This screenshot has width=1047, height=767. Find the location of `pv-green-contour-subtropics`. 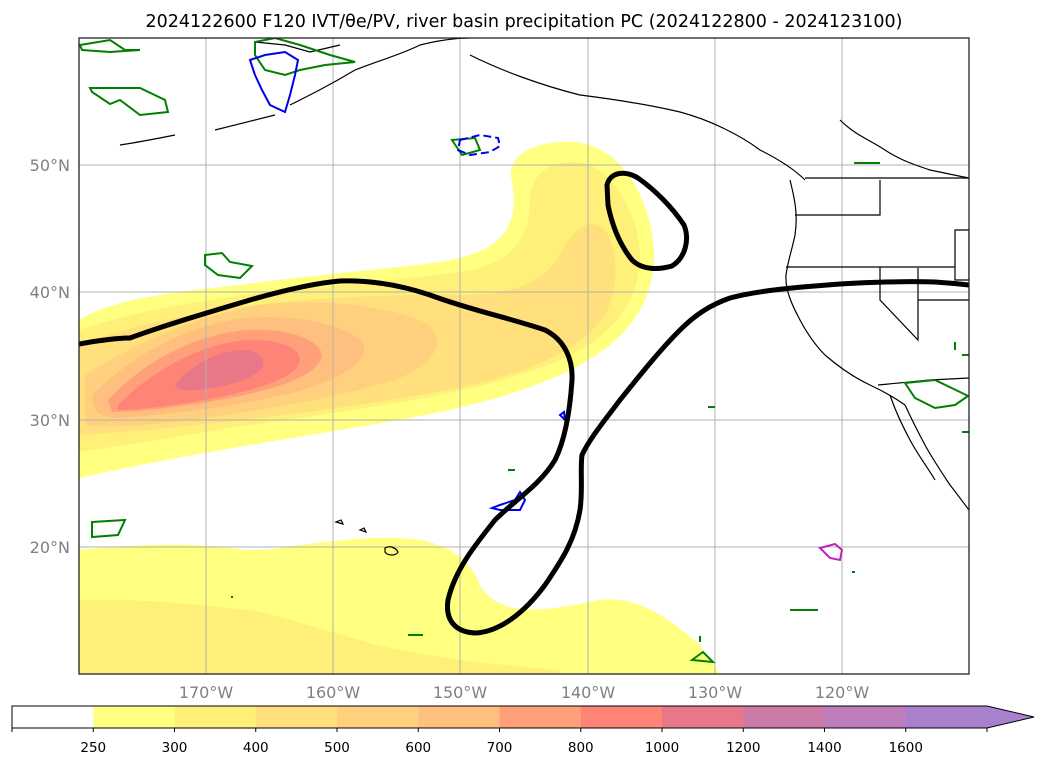

pv-green-contour-subtropics is located at coordinates (109, 528).